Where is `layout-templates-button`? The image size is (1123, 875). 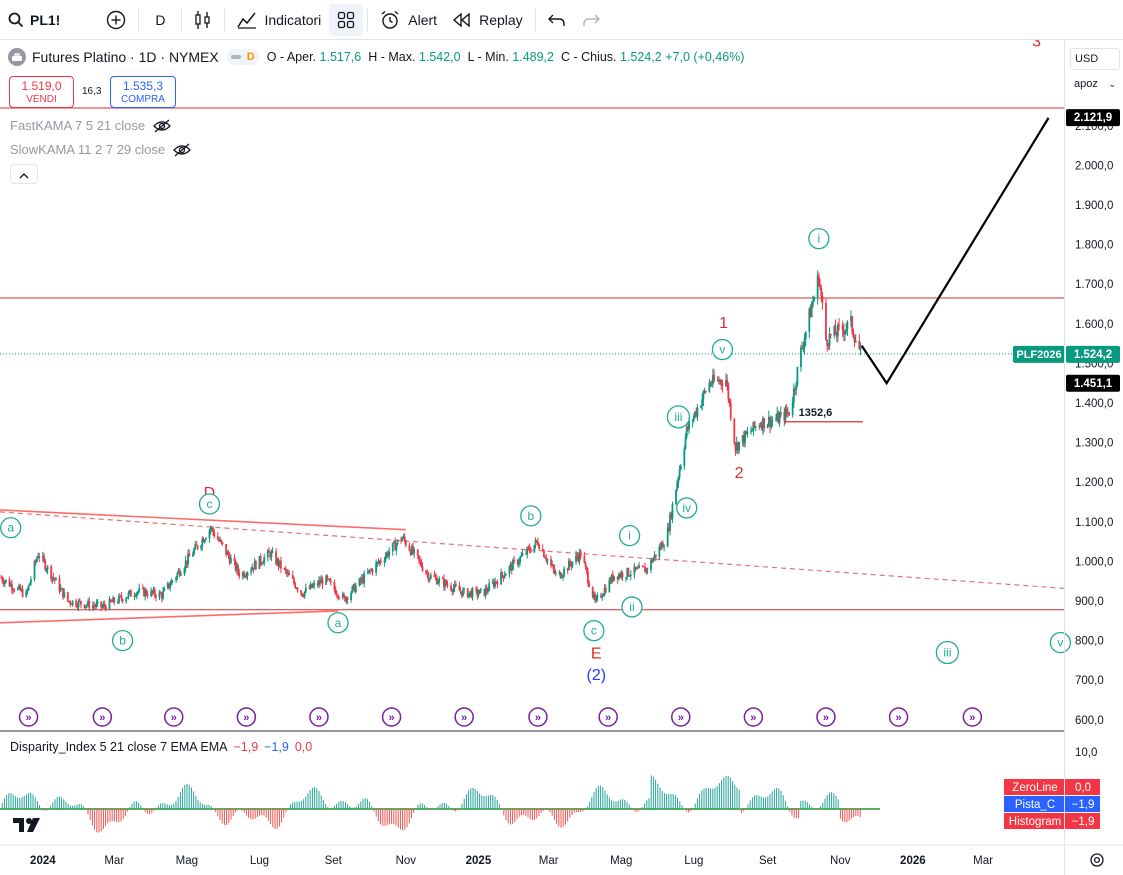 layout-templates-button is located at coordinates (346, 19).